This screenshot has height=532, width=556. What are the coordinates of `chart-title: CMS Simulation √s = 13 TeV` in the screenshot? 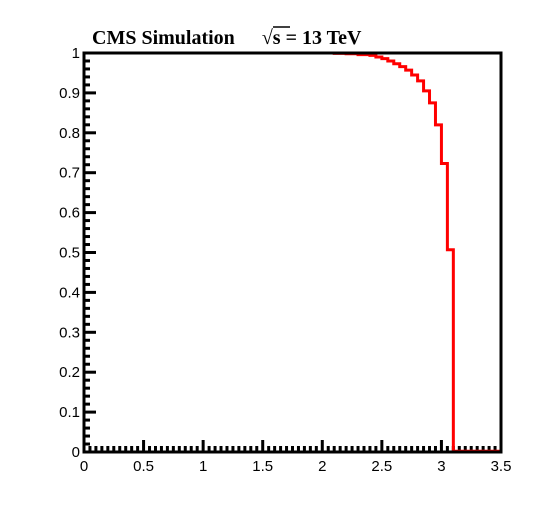 It's located at (227, 38).